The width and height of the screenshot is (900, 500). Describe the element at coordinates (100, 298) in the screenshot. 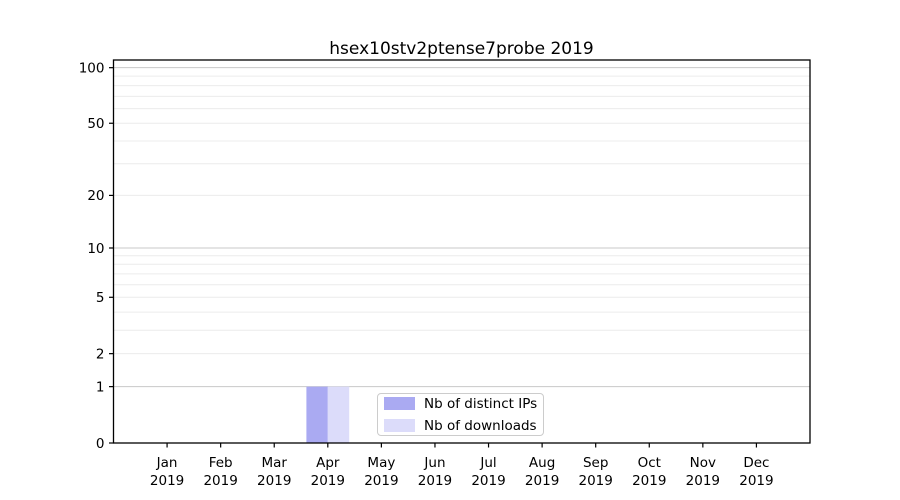

I see `y-tick-label: 5` at that location.